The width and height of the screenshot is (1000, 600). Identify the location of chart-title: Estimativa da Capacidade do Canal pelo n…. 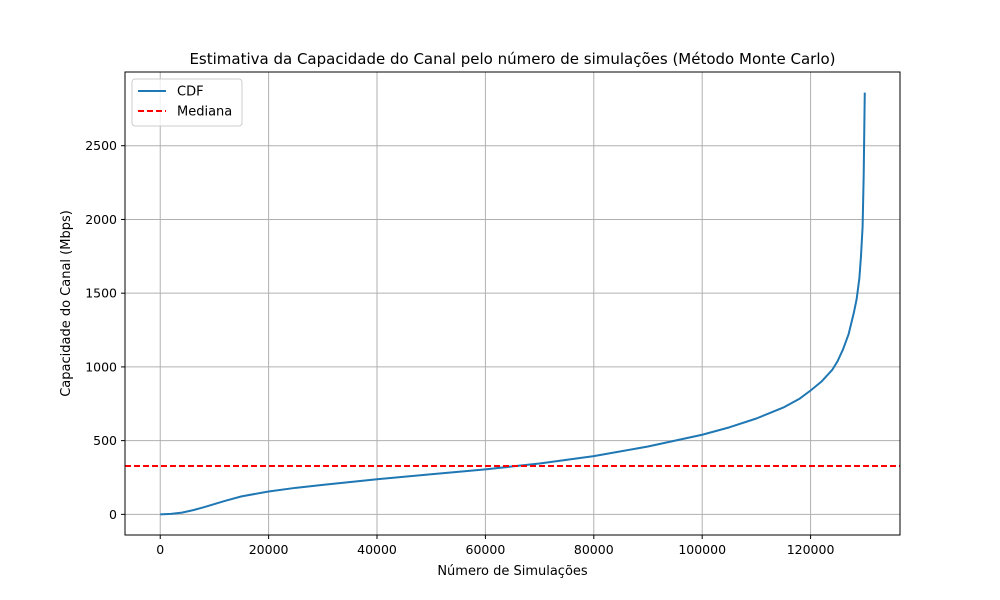
(512, 59).